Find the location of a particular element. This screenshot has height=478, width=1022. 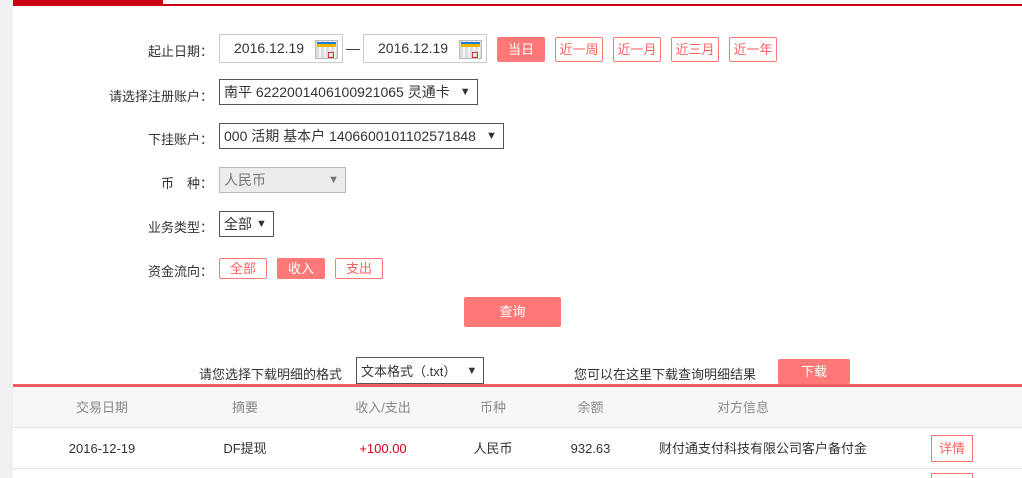

table-top-border is located at coordinates (517, 385).